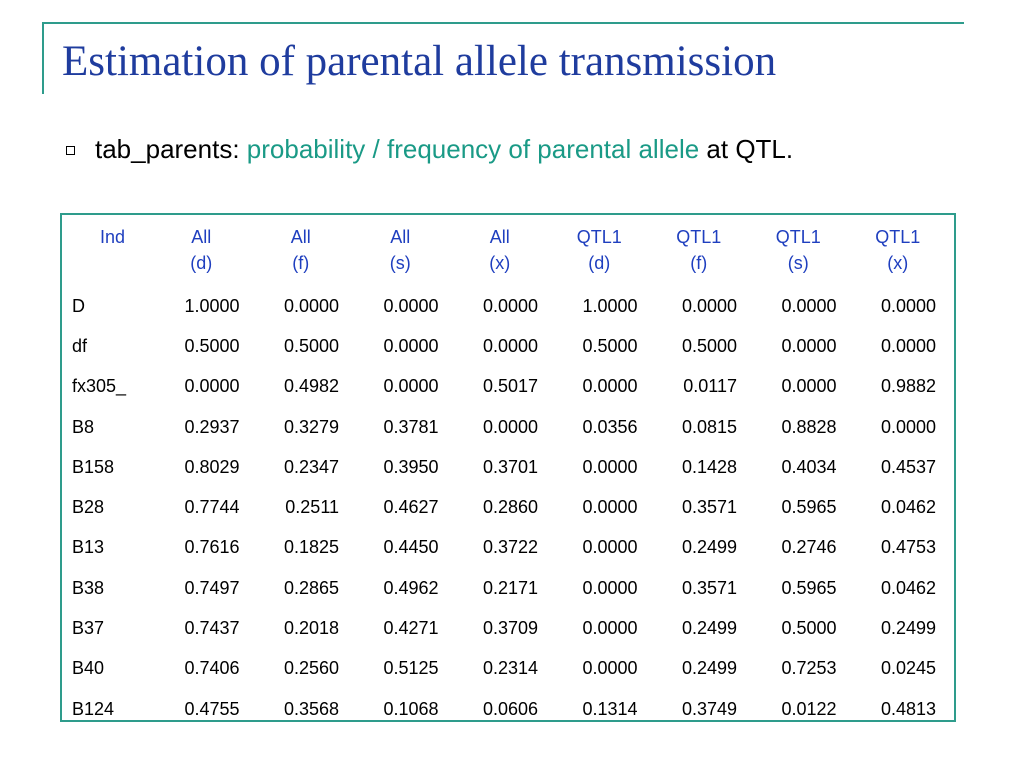 The height and width of the screenshot is (768, 1024). What do you see at coordinates (311, 668) in the screenshot?
I see `value-cell: 0.2560` at bounding box center [311, 668].